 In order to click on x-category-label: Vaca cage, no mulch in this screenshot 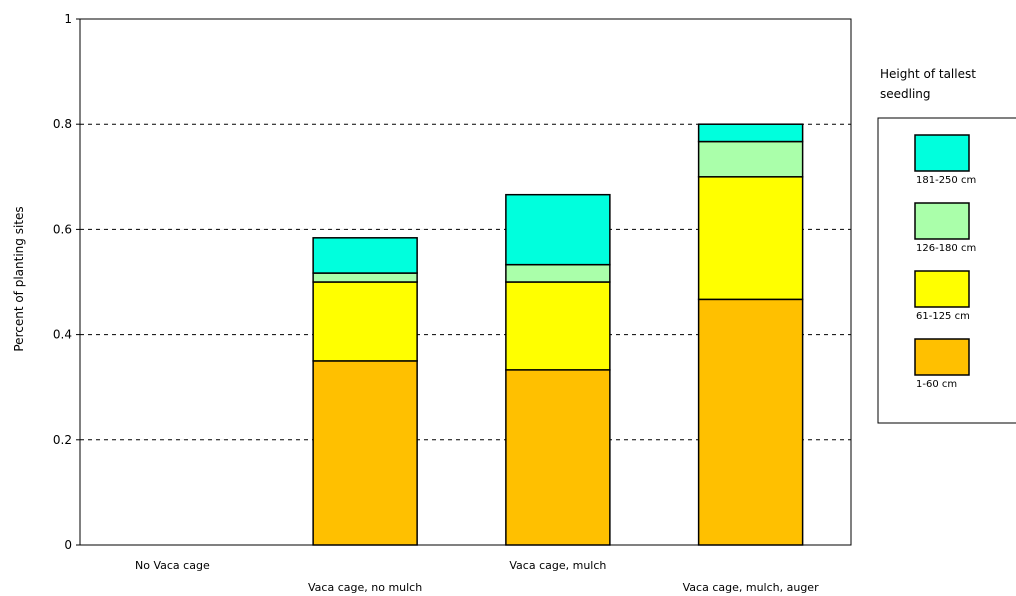, I will do `click(365, 587)`.